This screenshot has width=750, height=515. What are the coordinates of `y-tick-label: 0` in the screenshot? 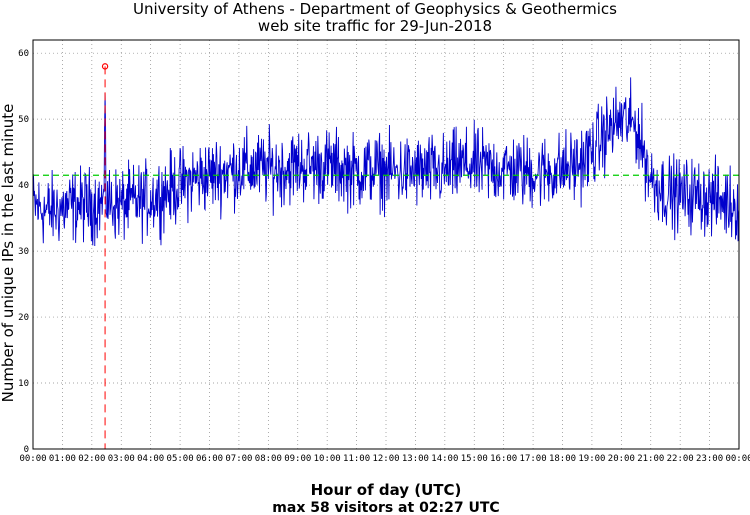 It's located at (26, 450).